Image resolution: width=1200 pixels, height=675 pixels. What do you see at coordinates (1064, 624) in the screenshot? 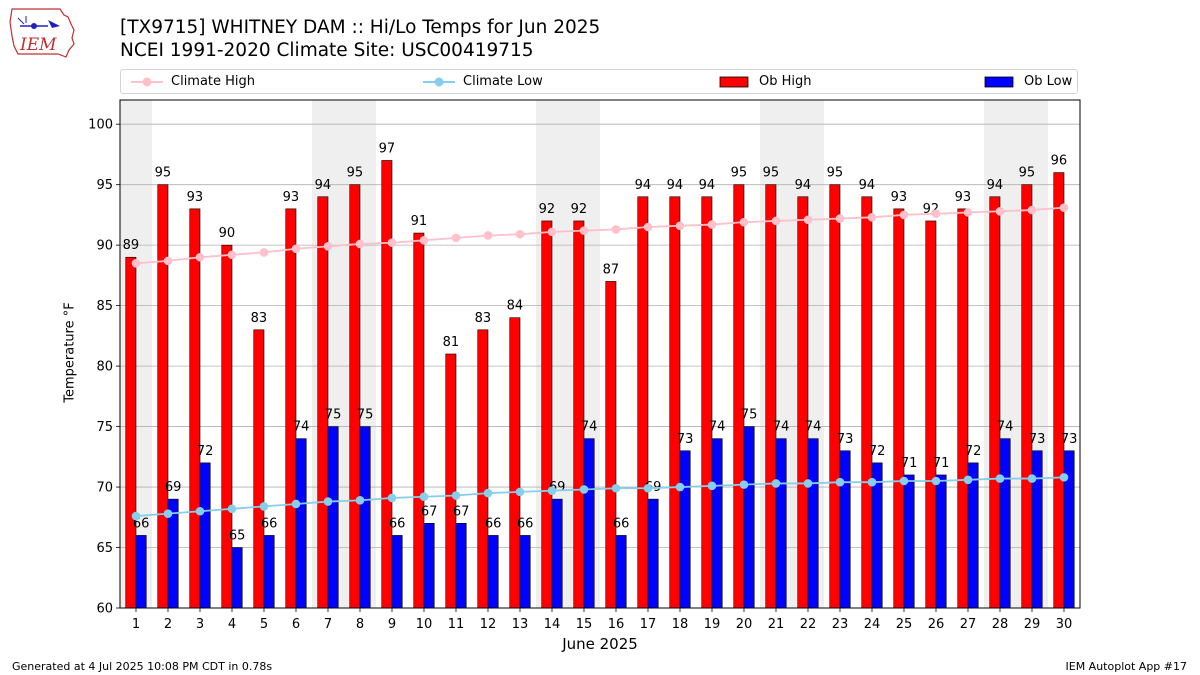
I see `x-tick-label: 30` at bounding box center [1064, 624].